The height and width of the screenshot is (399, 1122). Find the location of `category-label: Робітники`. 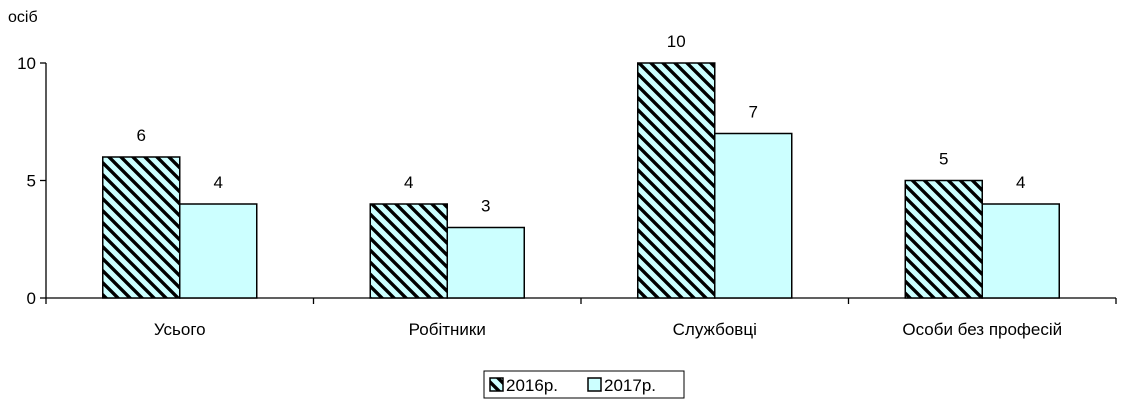

category-label: Робітники is located at coordinates (447, 329).